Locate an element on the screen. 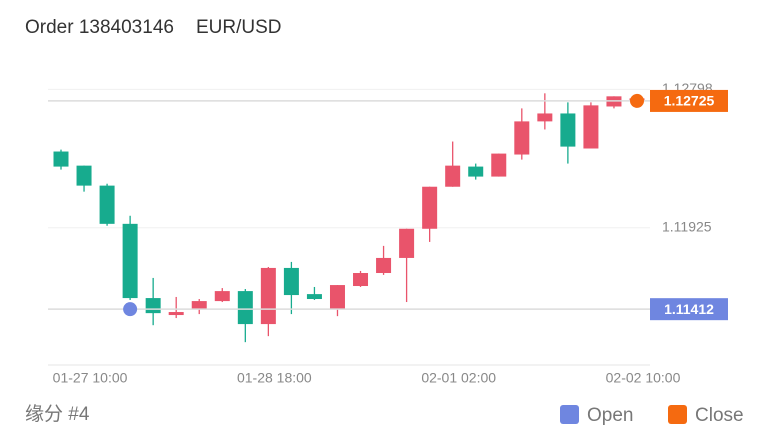  legend-label: Close is located at coordinates (719, 415).